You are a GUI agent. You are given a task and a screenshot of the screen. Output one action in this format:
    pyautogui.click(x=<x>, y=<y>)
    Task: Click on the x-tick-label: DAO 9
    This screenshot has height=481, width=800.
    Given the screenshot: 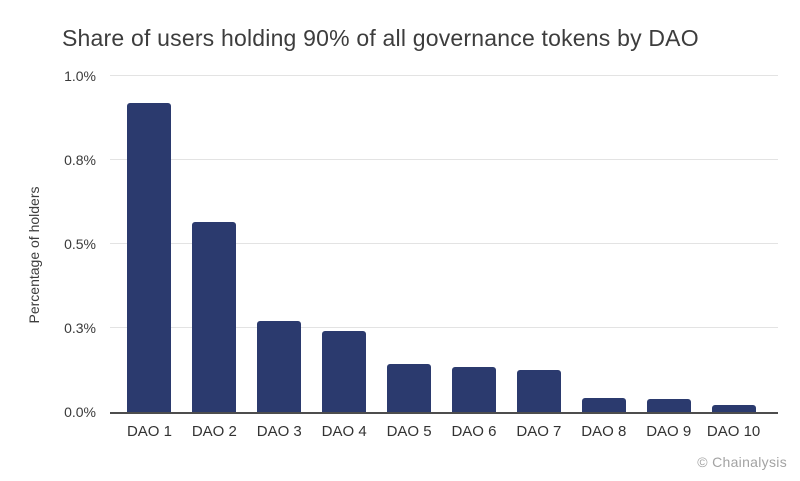 What is the action you would take?
    pyautogui.click(x=669, y=431)
    